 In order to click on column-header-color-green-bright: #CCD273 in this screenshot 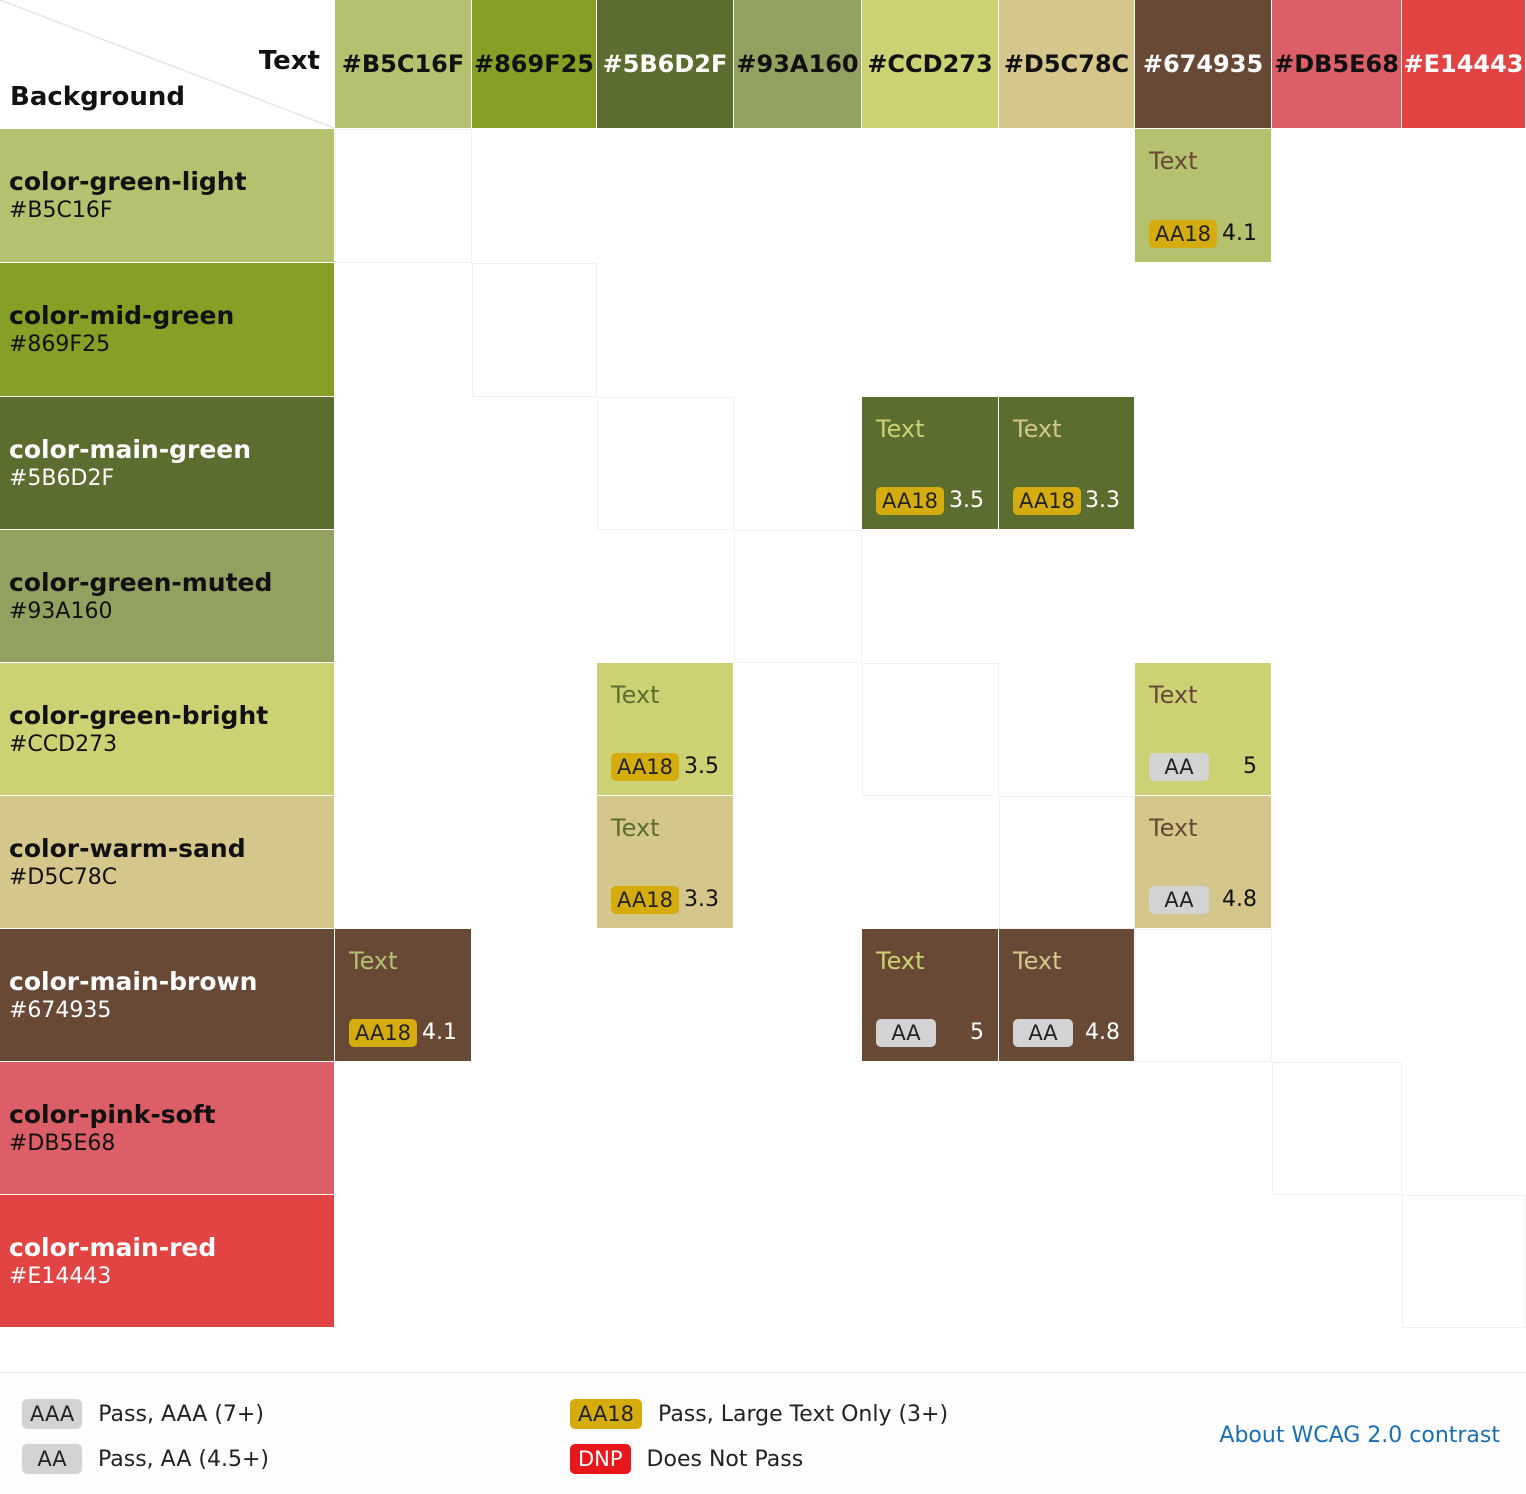, I will do `click(930, 64)`.